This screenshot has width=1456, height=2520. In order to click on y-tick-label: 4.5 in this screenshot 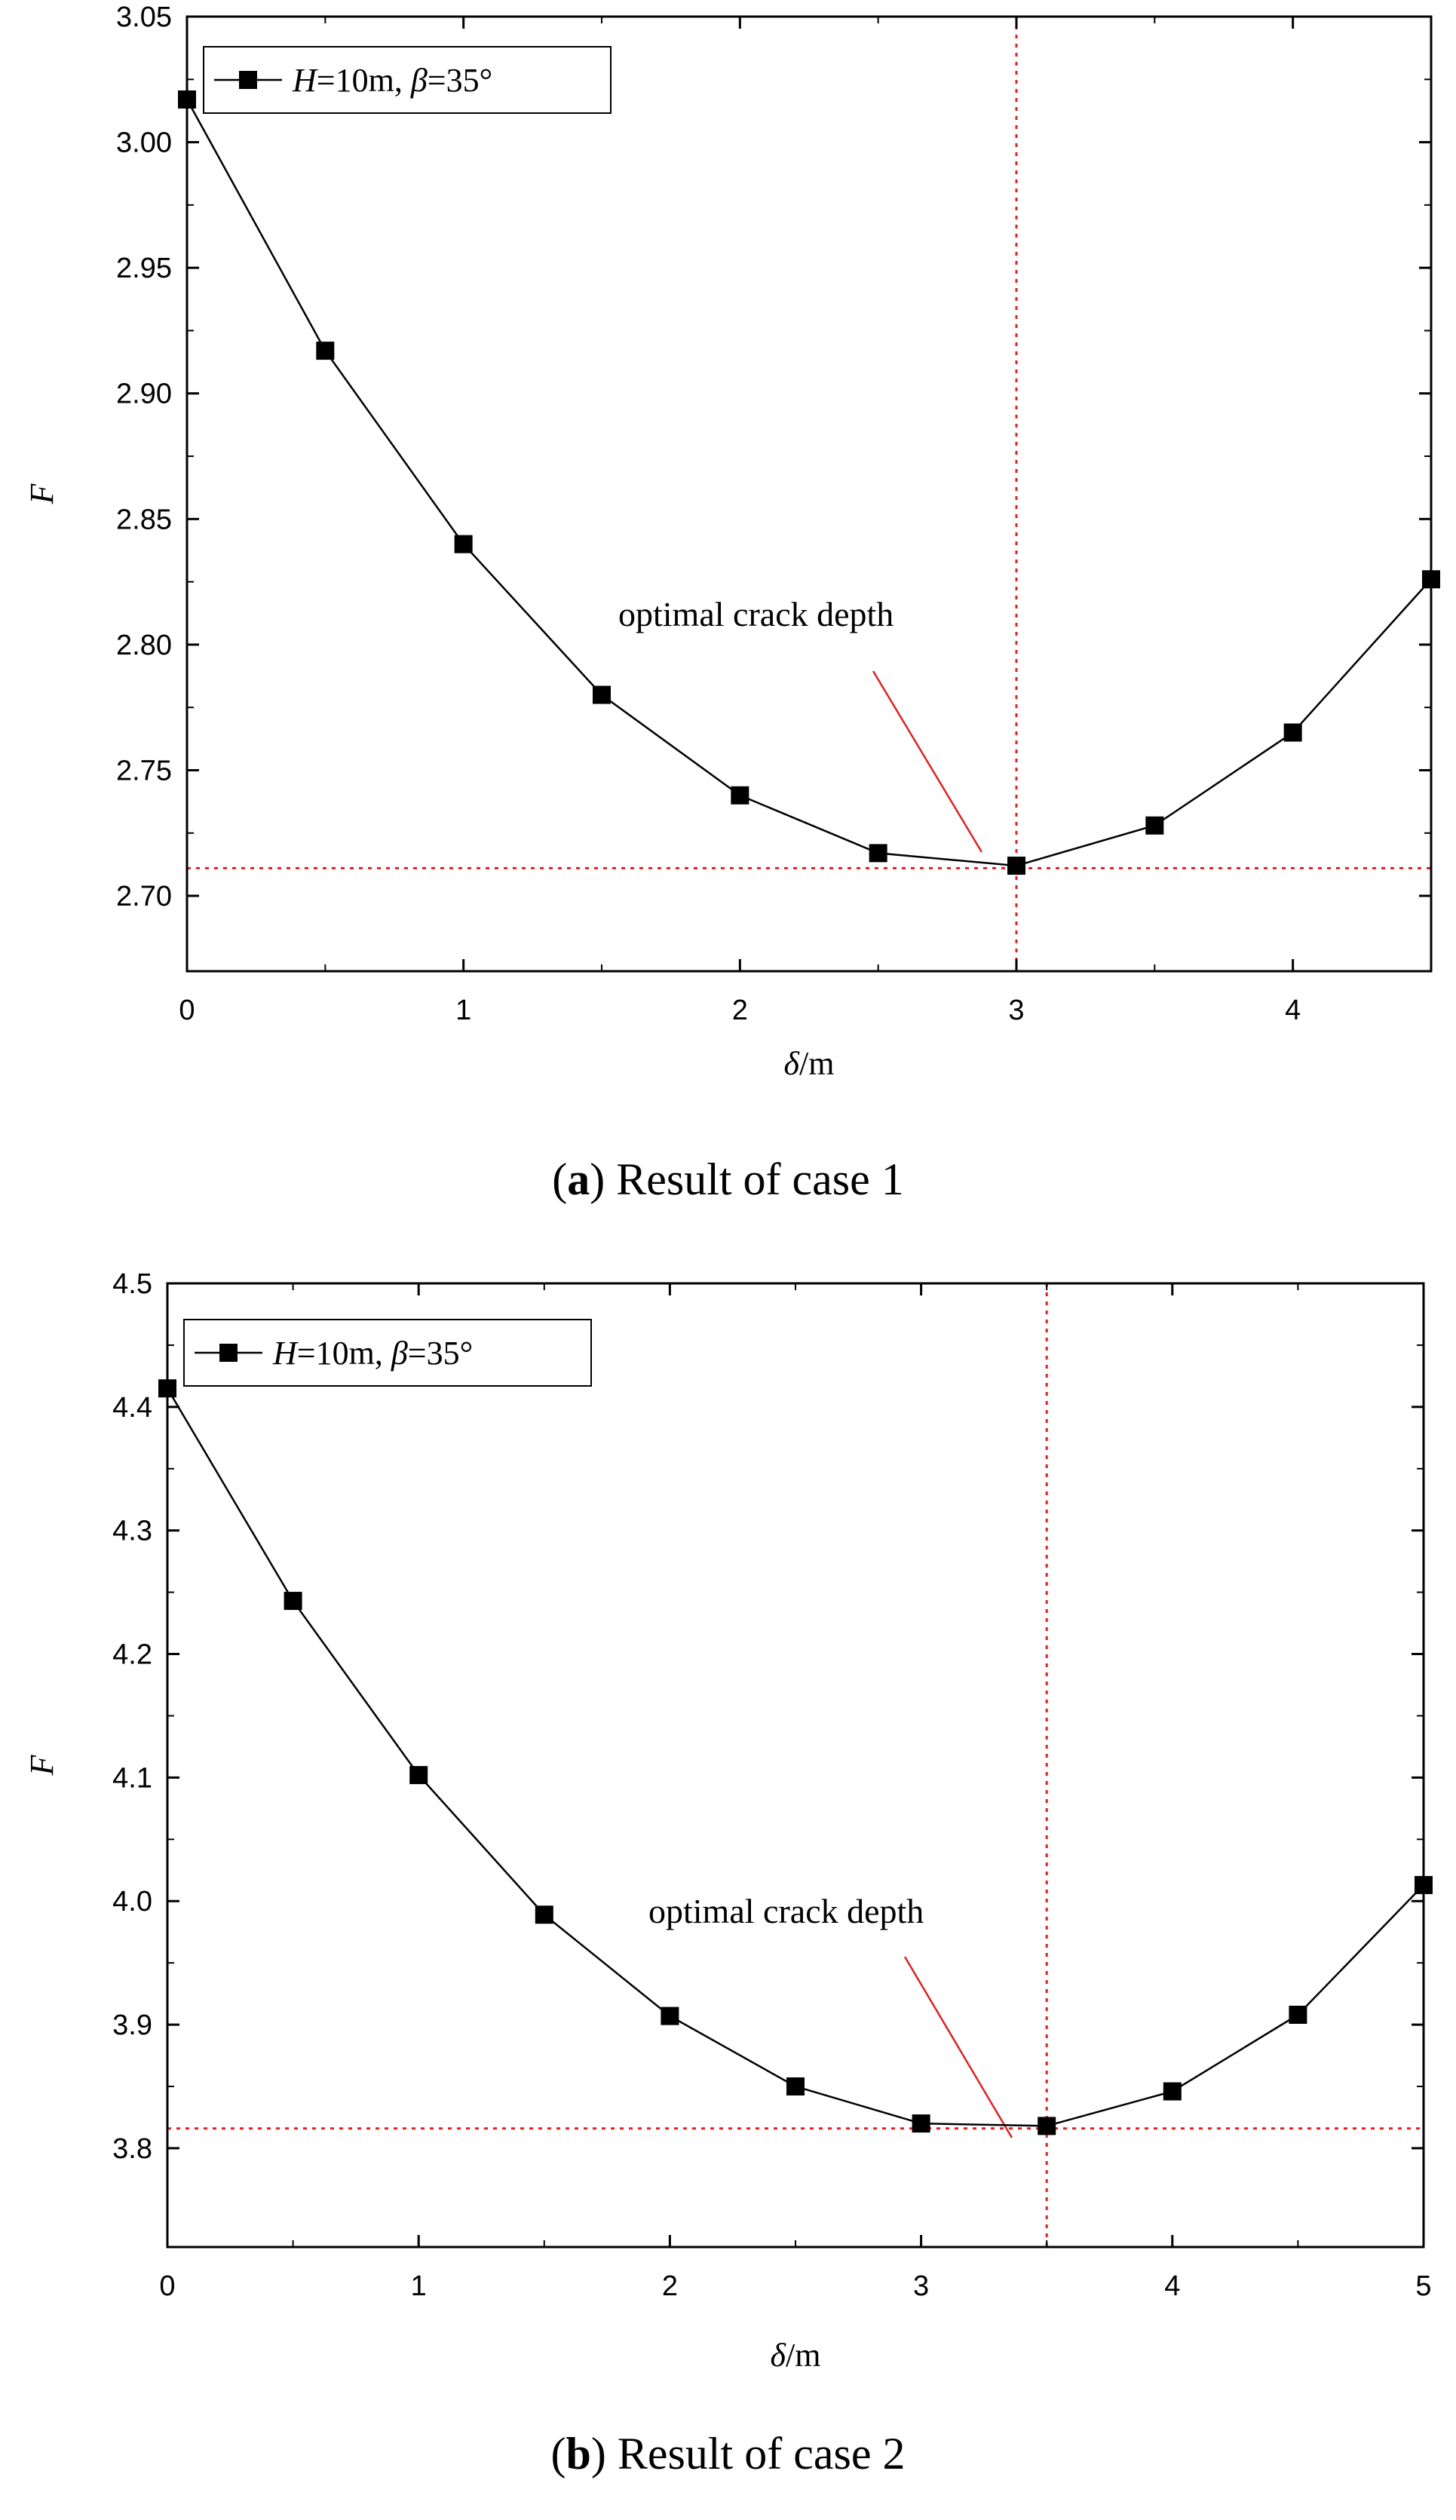, I will do `click(132, 1284)`.